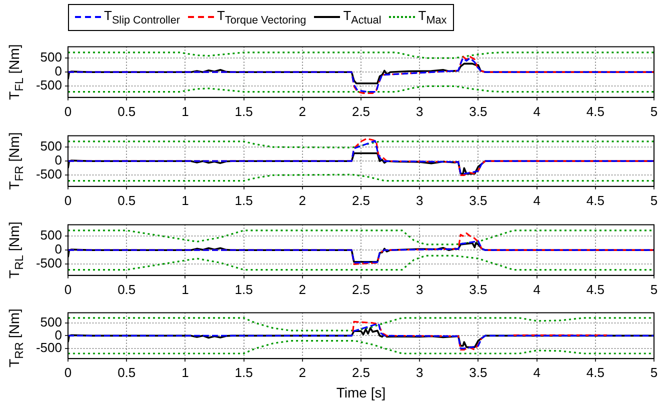 The image size is (668, 402). Describe the element at coordinates (261, 17) in the screenshot. I see `legend-label: T$_{Torque Vectoring}$` at that location.